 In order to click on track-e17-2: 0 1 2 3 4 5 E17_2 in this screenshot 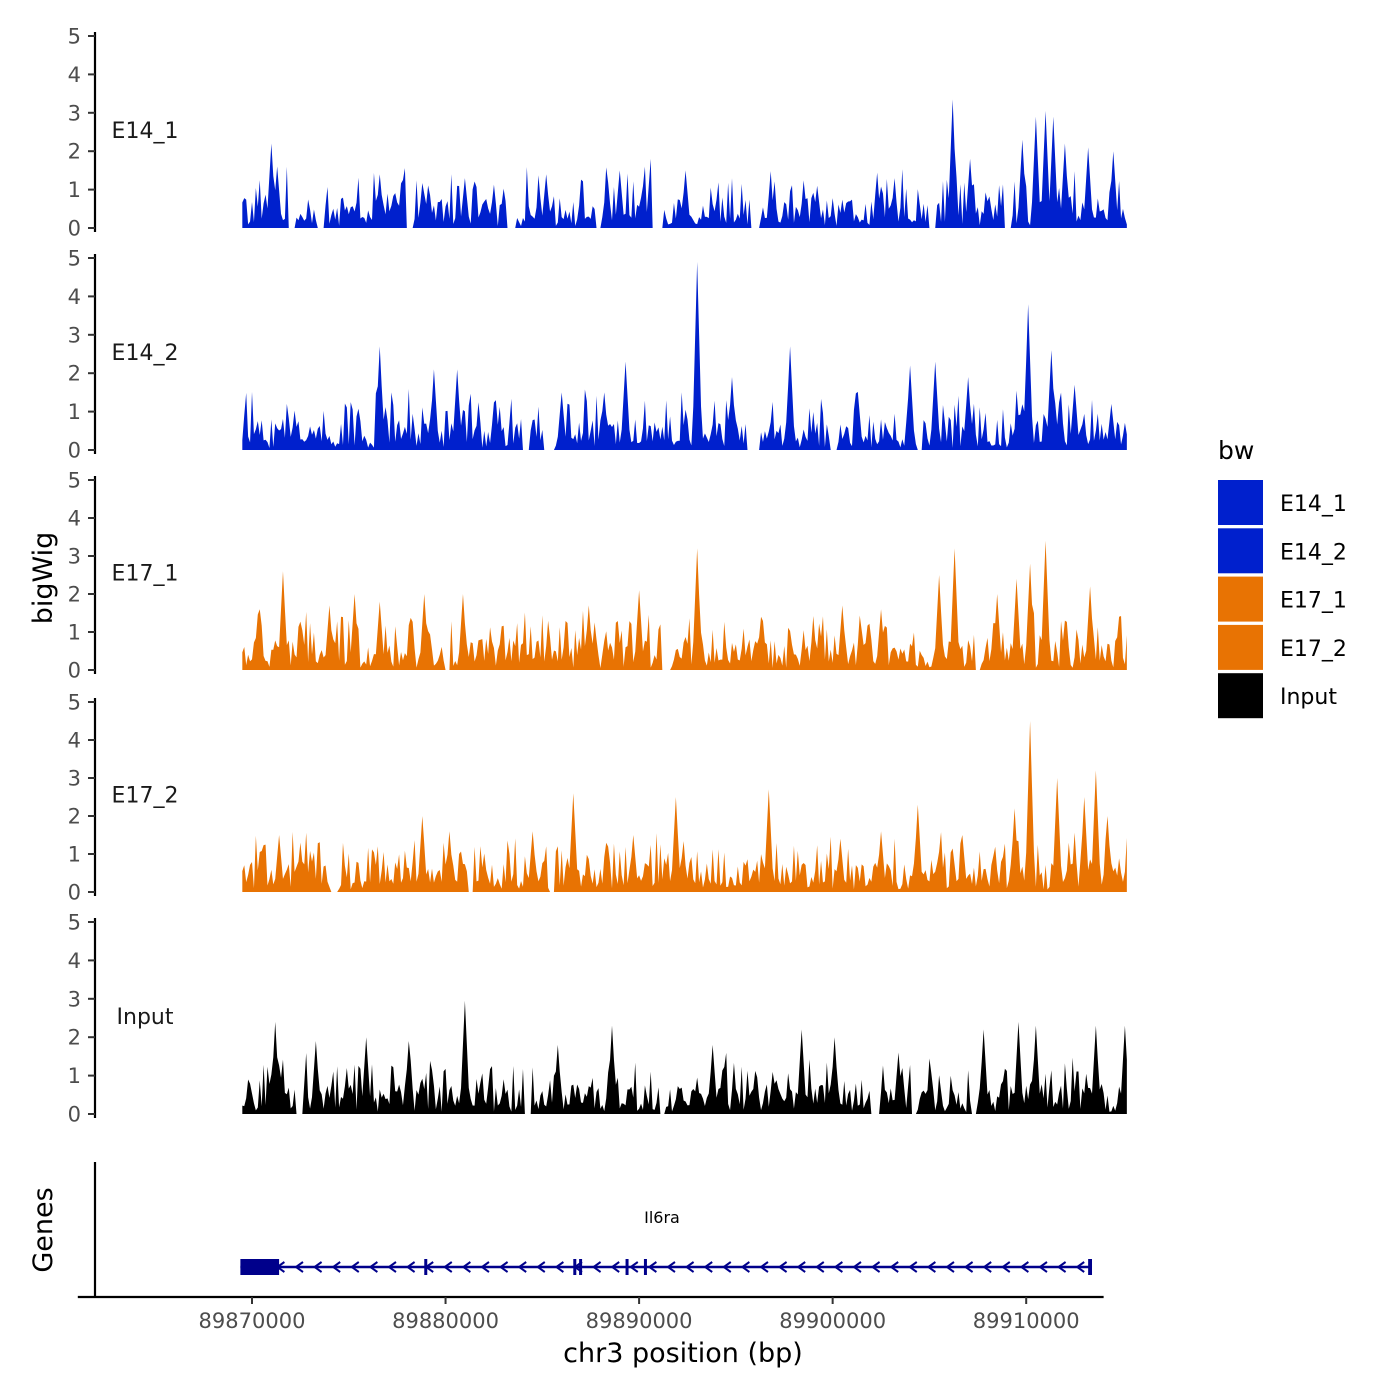, I will do `click(597, 798)`.